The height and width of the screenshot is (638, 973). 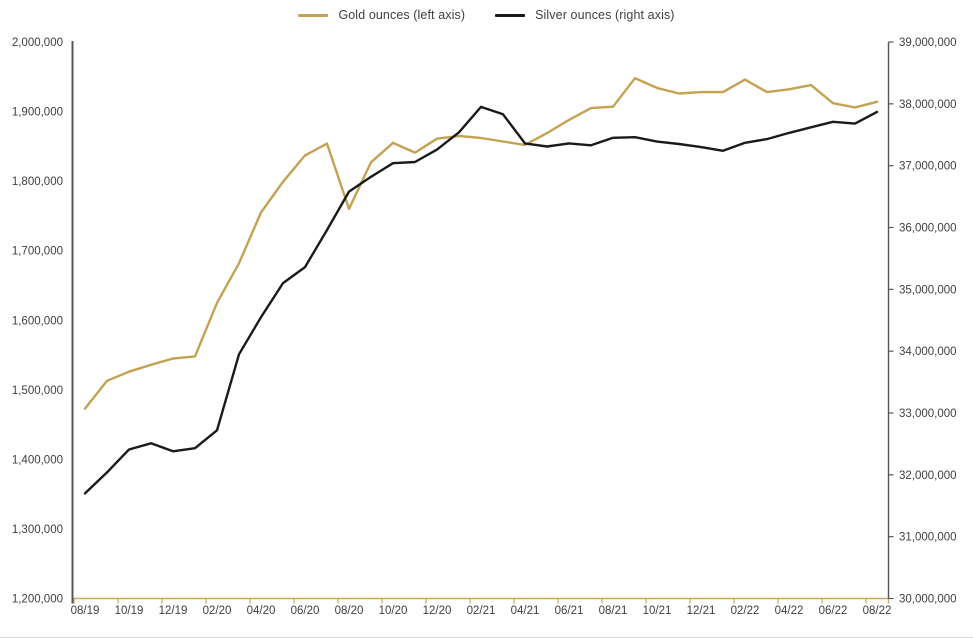 What do you see at coordinates (37, 600) in the screenshot?
I see `left-axis-tick-label: 1,200,000` at bounding box center [37, 600].